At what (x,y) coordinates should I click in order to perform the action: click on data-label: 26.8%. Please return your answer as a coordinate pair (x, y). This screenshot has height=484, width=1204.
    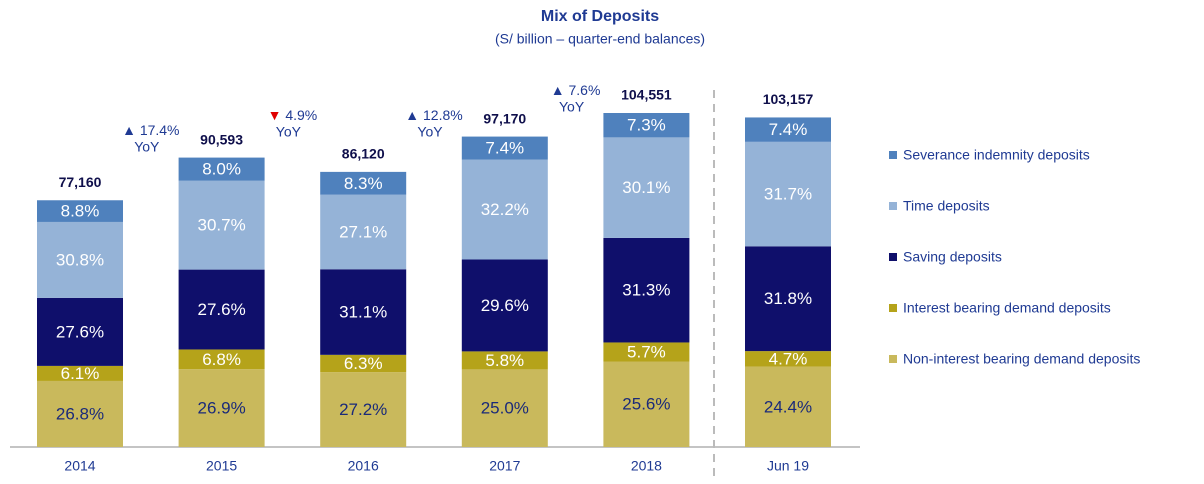
    Looking at the image, I should click on (80, 413).